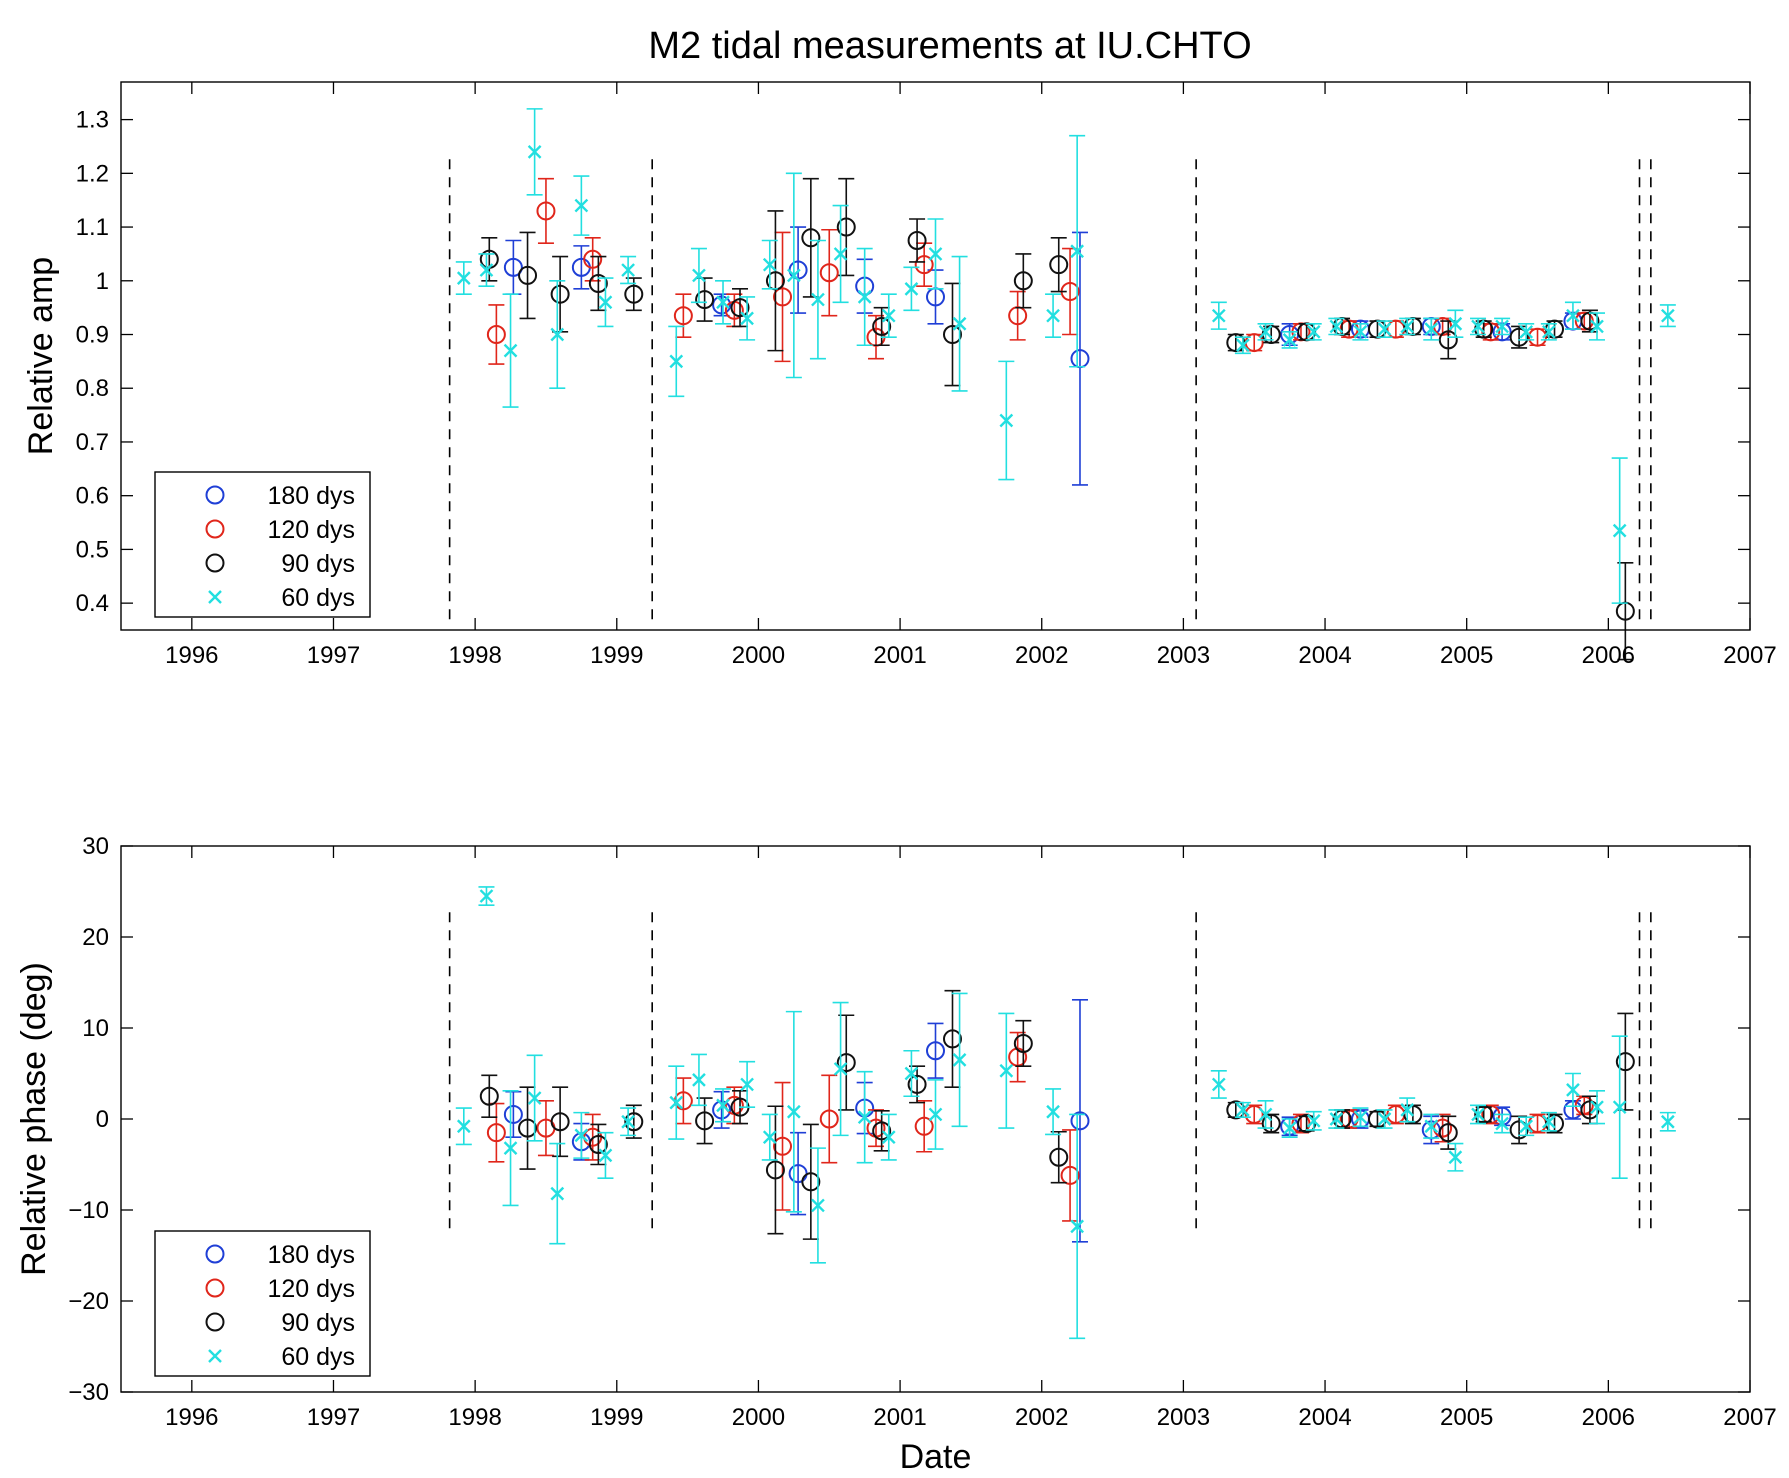 Image resolution: width=1789 pixels, height=1478 pixels. Describe the element at coordinates (95, 846) in the screenshot. I see `y-tick-label: 30` at that location.